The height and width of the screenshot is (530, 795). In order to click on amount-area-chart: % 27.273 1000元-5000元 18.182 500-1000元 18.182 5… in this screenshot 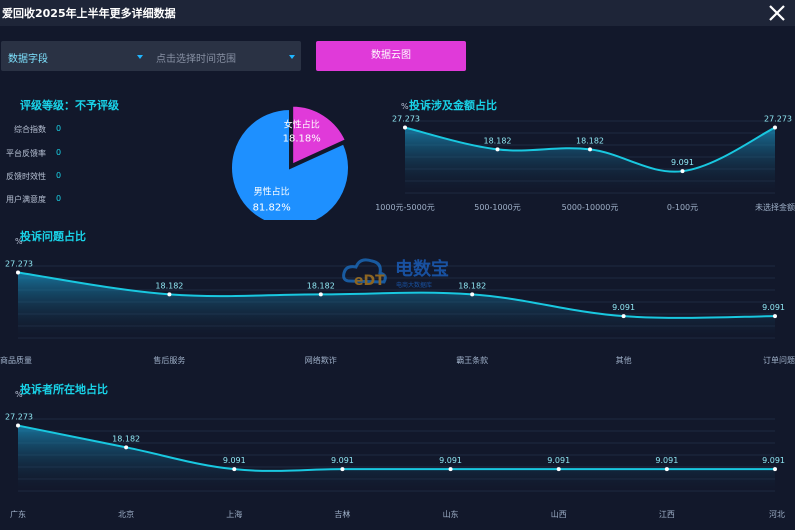, I will do `click(585, 157)`.